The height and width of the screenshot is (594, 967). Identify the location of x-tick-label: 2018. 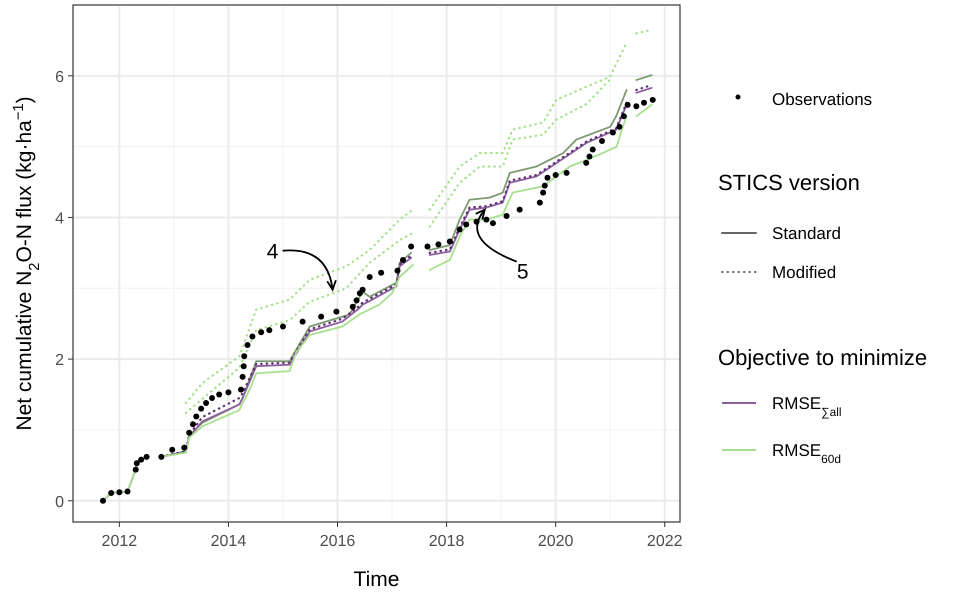
(446, 541).